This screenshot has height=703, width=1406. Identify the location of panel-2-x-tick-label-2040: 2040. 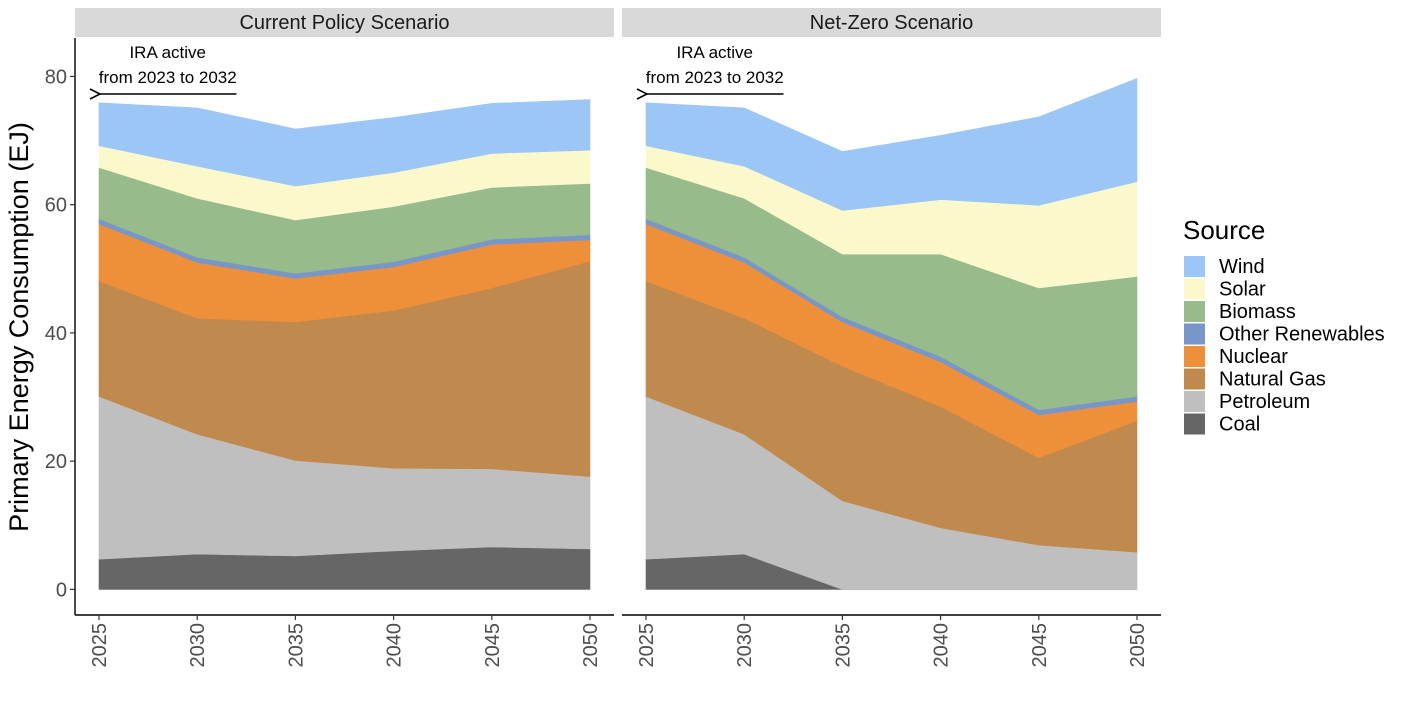
(942, 645).